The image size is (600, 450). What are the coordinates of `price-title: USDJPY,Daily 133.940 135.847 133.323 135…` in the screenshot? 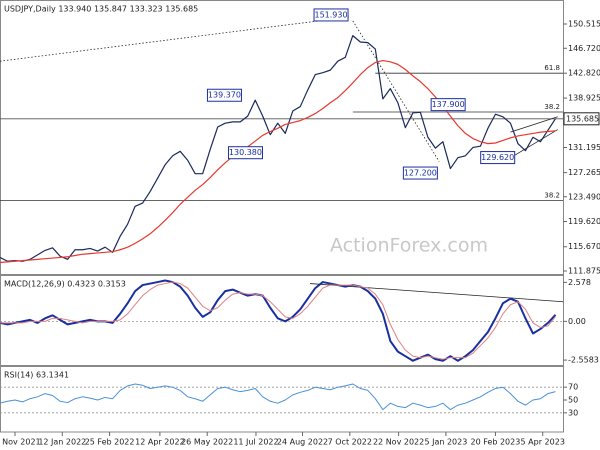 It's located at (101, 9).